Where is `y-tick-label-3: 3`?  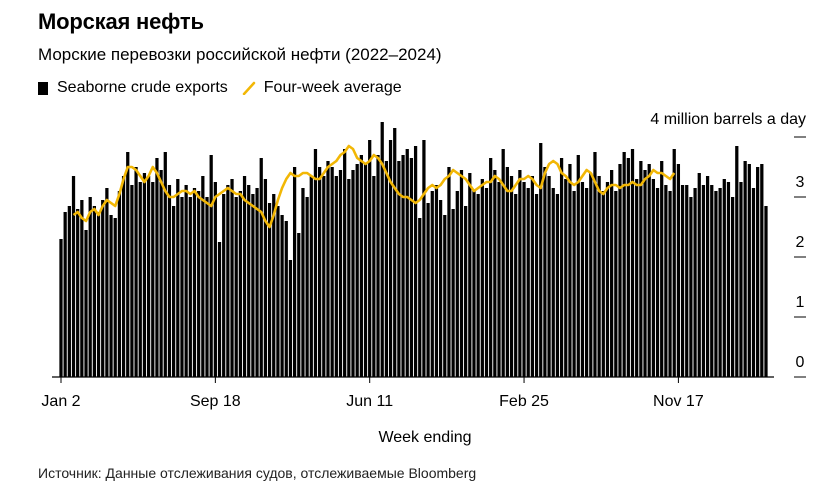 y-tick-label-3: 3 is located at coordinates (800, 182).